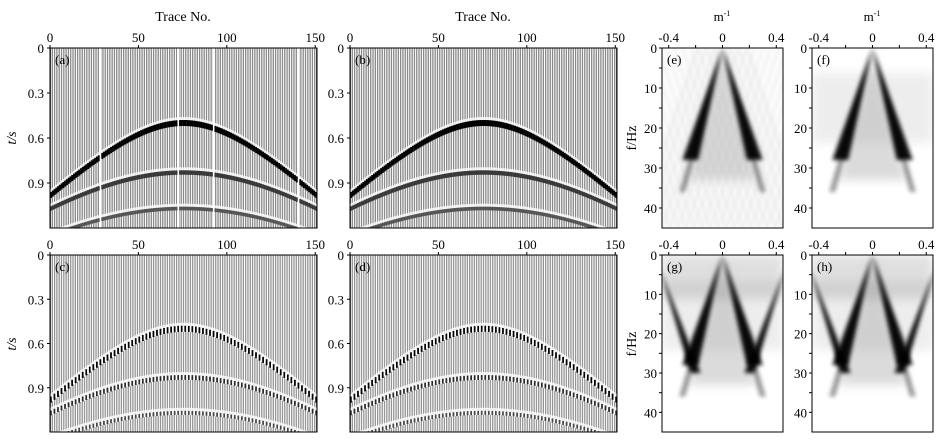 This screenshot has height=447, width=946. Describe the element at coordinates (362, 266) in the screenshot. I see `panel-label: (d)` at that location.